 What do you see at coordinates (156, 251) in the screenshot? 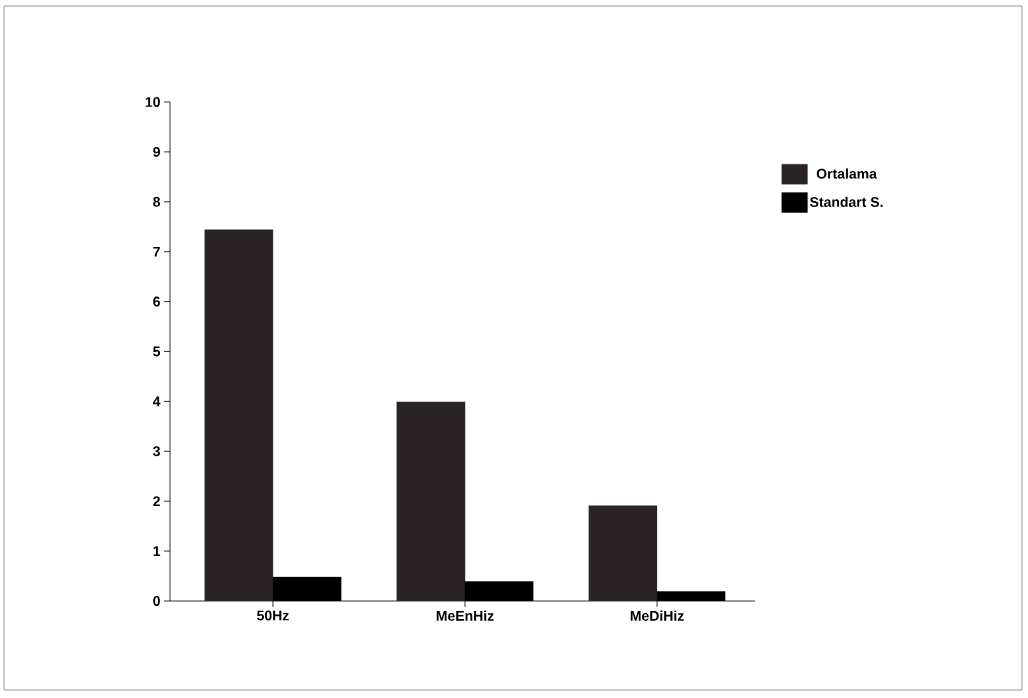
I see `y-tick-label: 7` at bounding box center [156, 251].